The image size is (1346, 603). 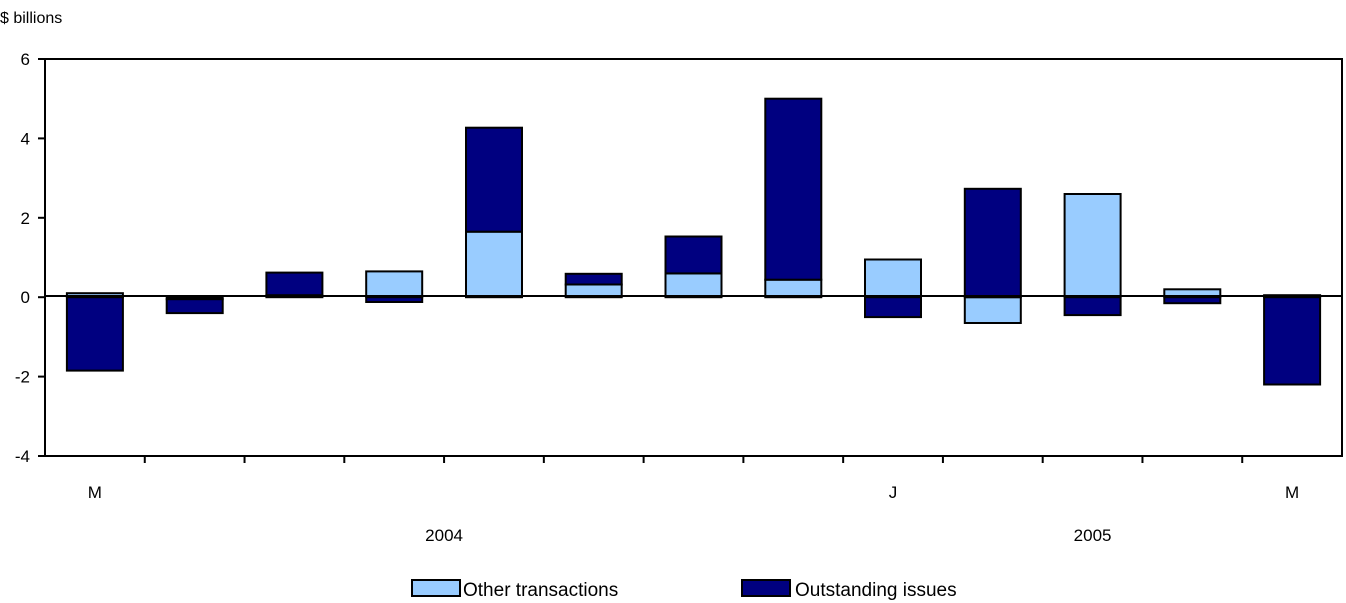 I want to click on y-axis-title: $ billions, so click(x=31, y=18).